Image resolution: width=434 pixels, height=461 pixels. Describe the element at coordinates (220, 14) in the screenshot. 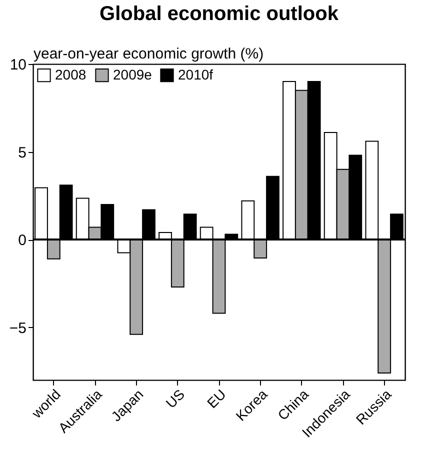

I see `chart-title: Global economic outlook` at that location.